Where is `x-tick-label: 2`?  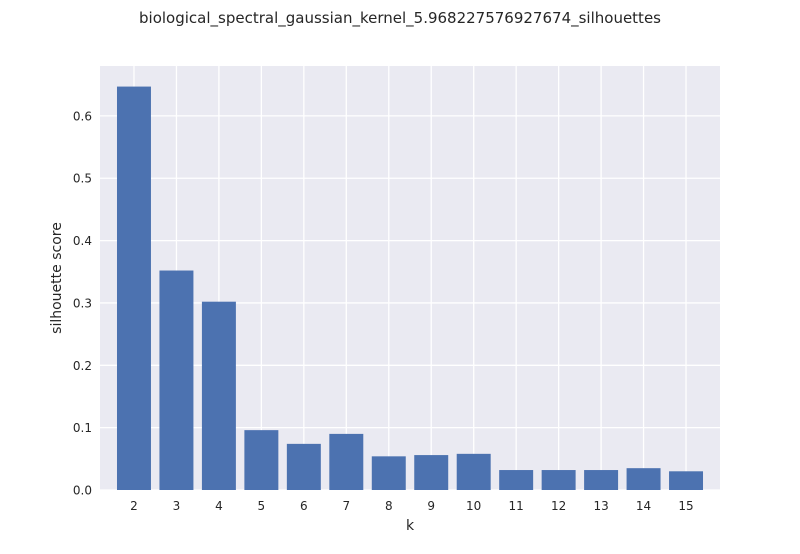 x-tick-label: 2 is located at coordinates (134, 506).